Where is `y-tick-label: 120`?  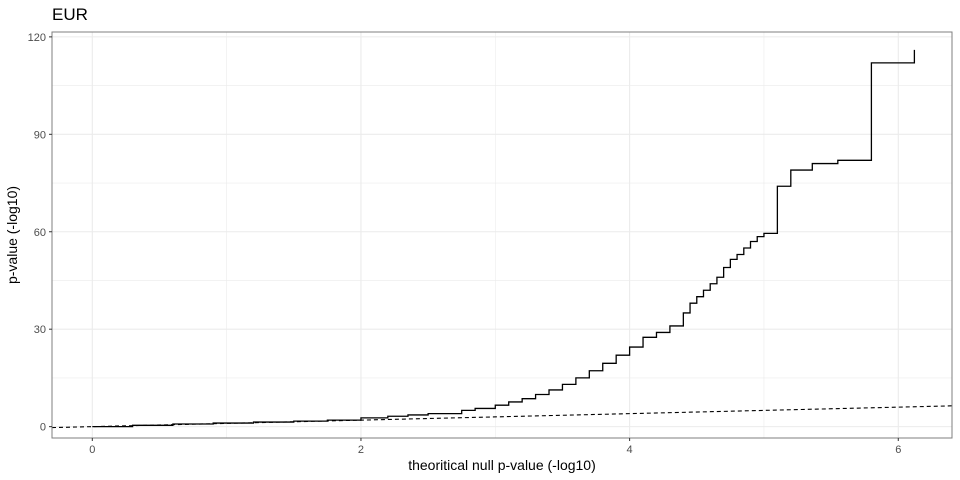 y-tick-label: 120 is located at coordinates (37, 38).